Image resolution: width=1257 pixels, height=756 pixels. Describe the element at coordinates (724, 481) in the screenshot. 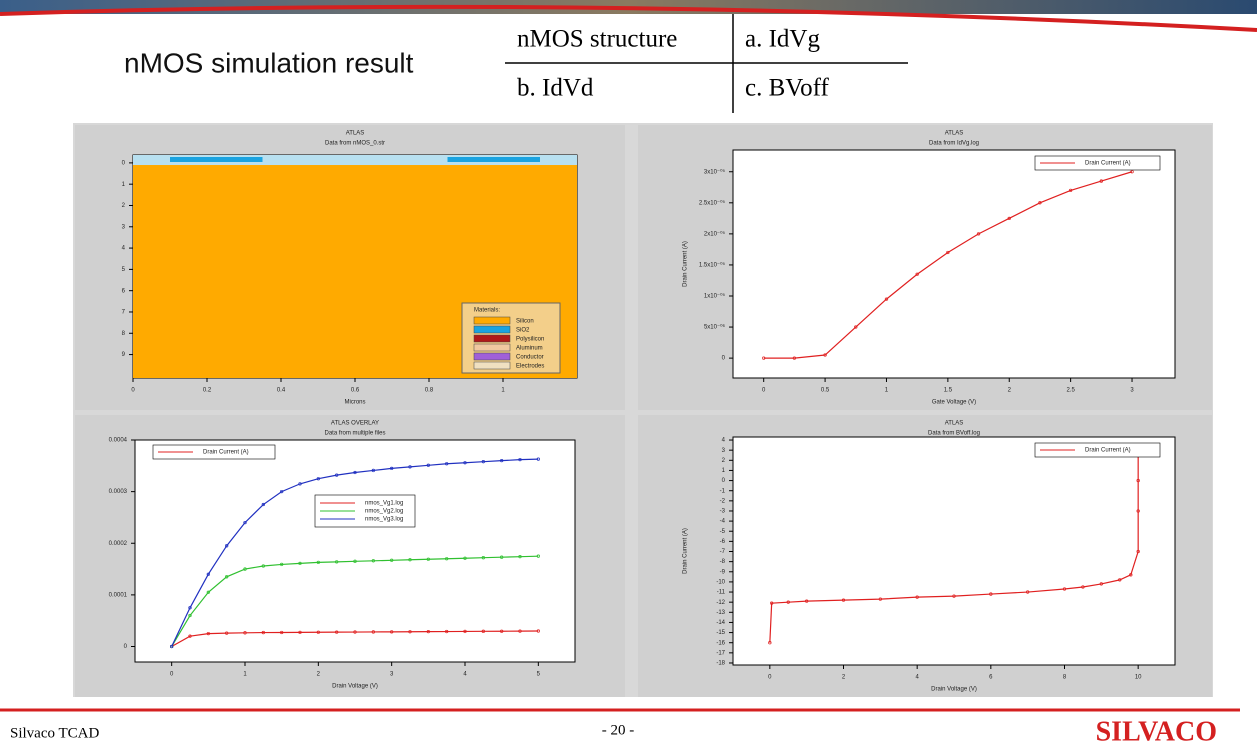

I see `y-tick-label: 0` at that location.